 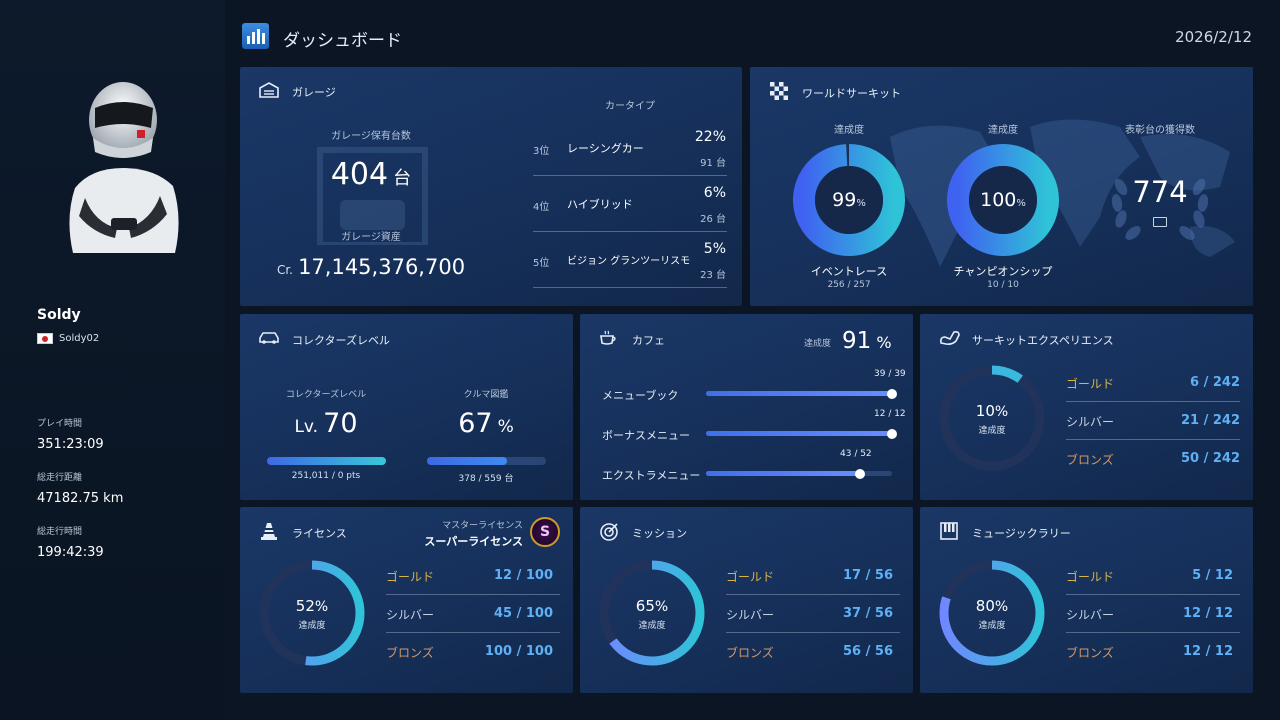 I want to click on distance-label: 総走行距離, so click(x=60, y=478).